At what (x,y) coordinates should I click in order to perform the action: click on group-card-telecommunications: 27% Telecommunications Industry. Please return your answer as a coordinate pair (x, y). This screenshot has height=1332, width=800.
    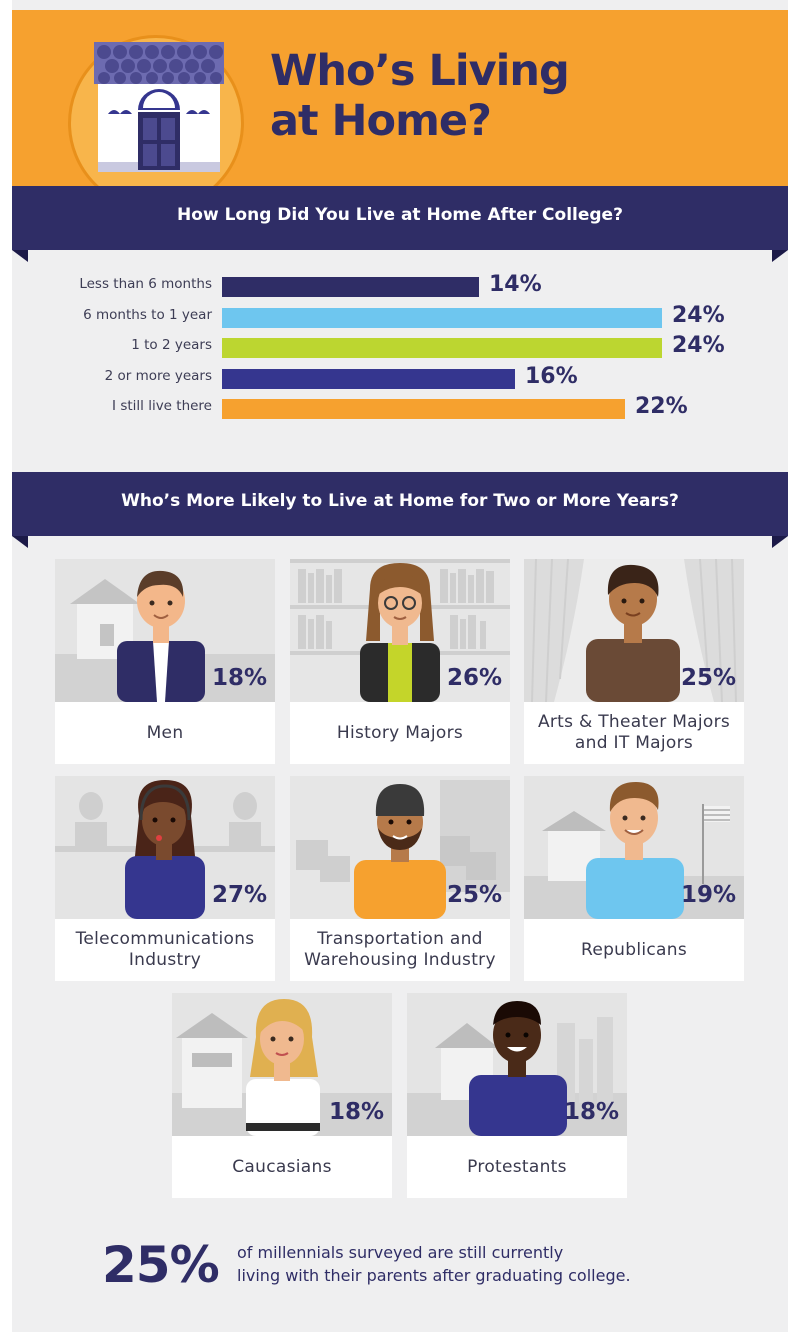
    Looking at the image, I should click on (165, 878).